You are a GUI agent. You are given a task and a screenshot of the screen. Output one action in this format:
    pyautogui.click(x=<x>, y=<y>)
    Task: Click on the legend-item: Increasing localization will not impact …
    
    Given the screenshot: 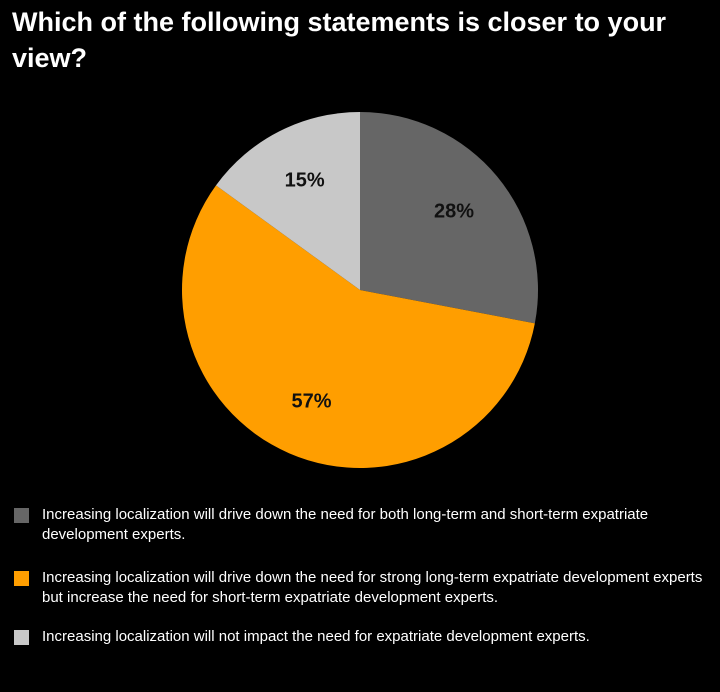 What is the action you would take?
    pyautogui.click(x=359, y=637)
    